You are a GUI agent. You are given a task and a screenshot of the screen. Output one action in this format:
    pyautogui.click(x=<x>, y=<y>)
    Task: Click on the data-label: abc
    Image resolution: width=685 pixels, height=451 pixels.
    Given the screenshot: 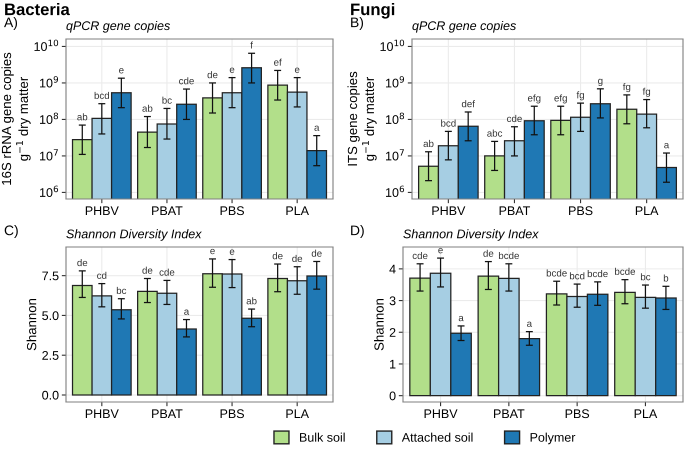 What is the action you would take?
    pyautogui.click(x=494, y=133)
    